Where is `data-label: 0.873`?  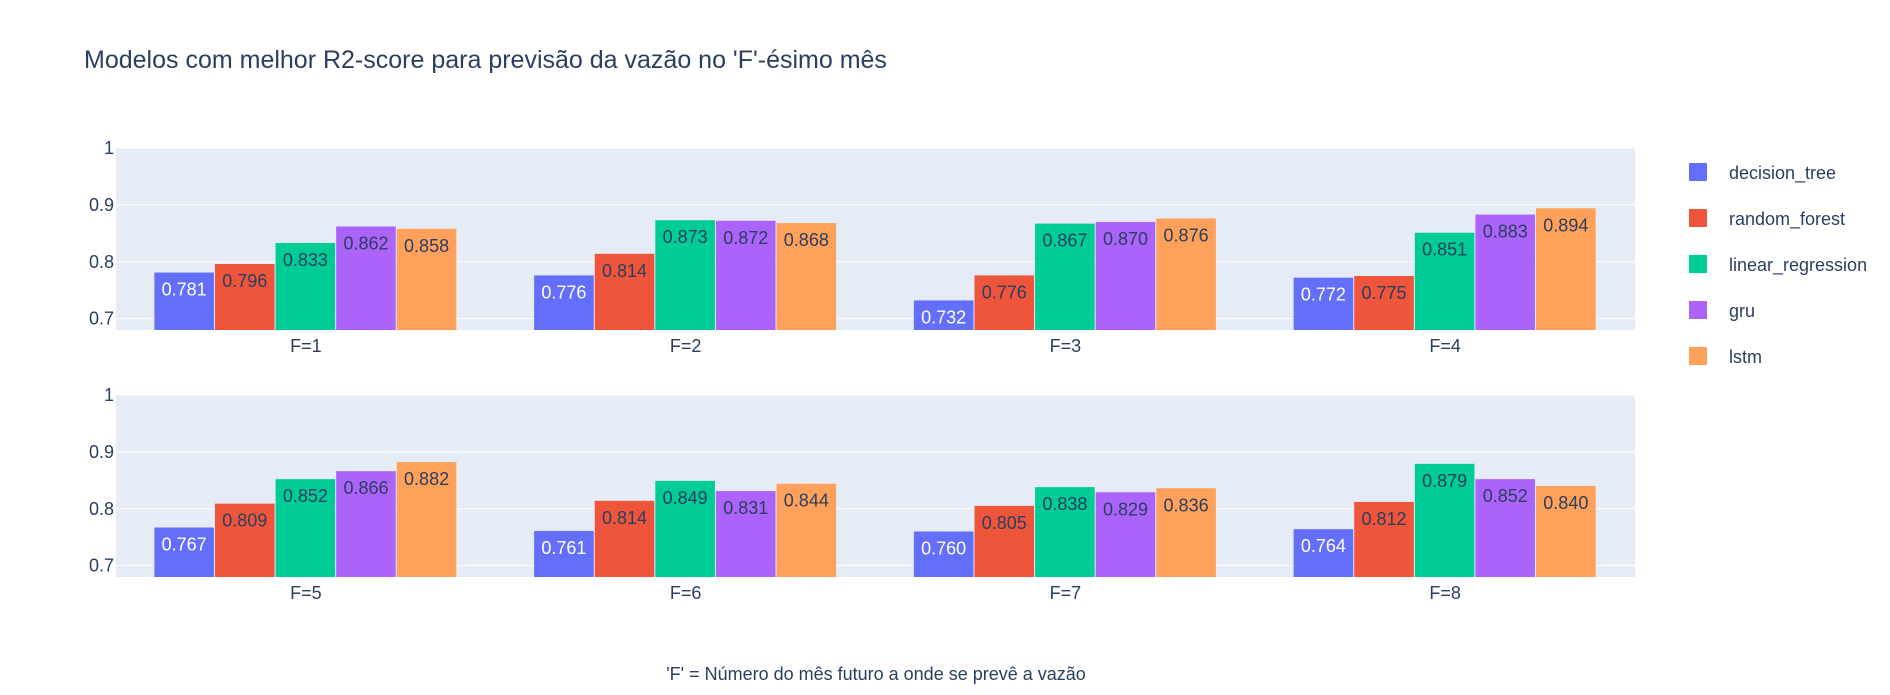 data-label: 0.873 is located at coordinates (685, 237).